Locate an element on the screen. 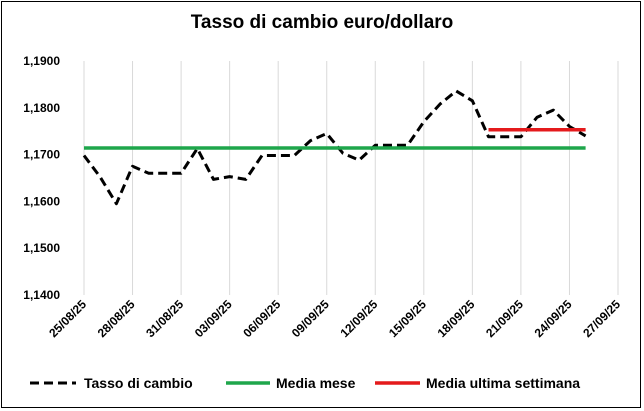 This screenshot has width=644, height=411. y-tick-label: 1,1600 is located at coordinates (41, 201).